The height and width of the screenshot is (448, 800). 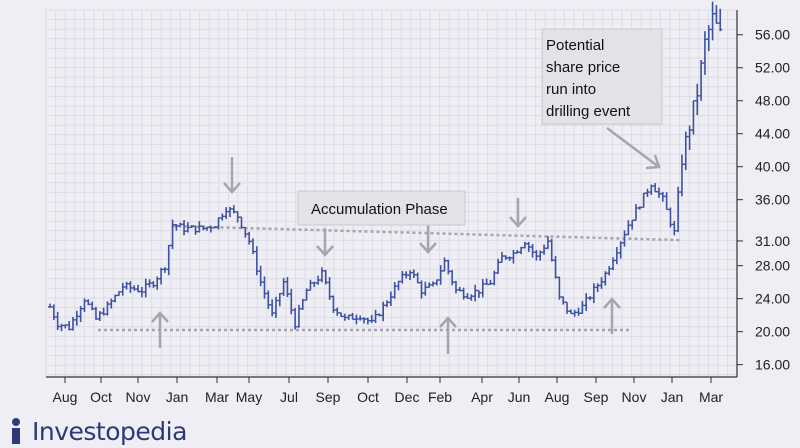 I want to click on investopedia-logo: Investopedia, so click(x=97, y=431).